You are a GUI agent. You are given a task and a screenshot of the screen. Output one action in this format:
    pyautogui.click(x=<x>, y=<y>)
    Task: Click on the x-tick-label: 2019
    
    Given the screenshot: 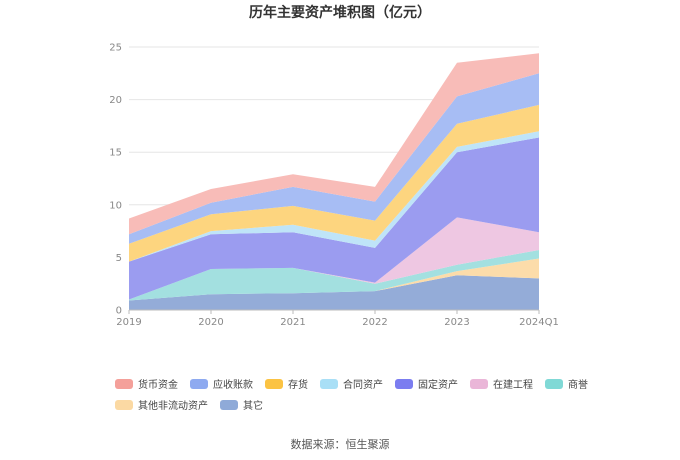 What is the action you would take?
    pyautogui.click(x=128, y=322)
    